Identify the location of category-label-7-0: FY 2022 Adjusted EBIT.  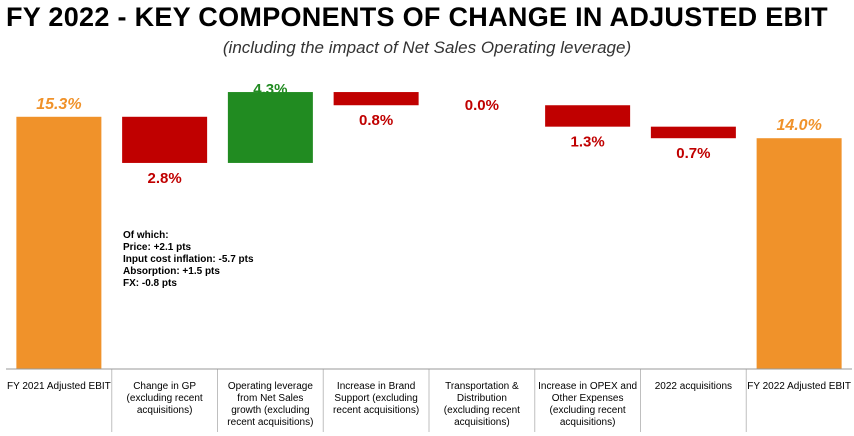
(799, 386).